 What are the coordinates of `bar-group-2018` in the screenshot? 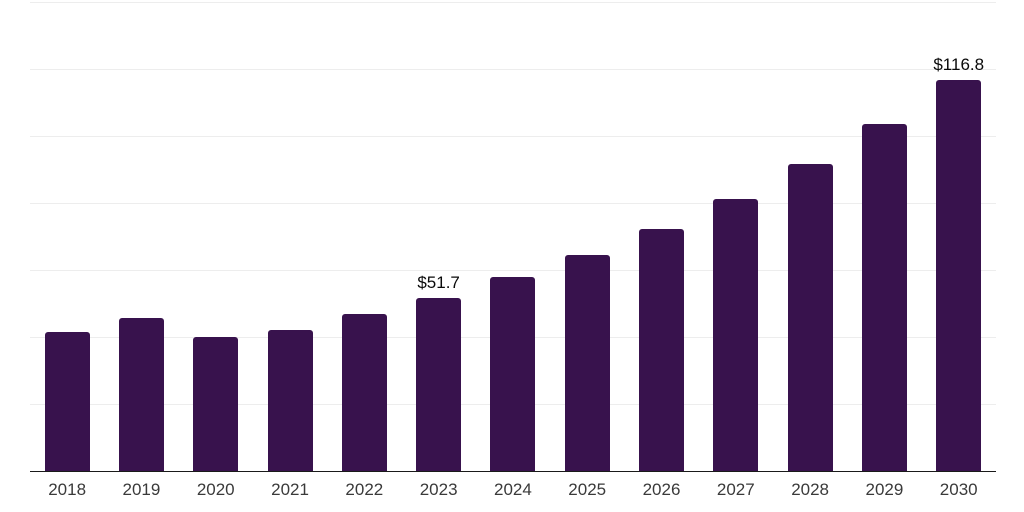 It's located at (67, 236).